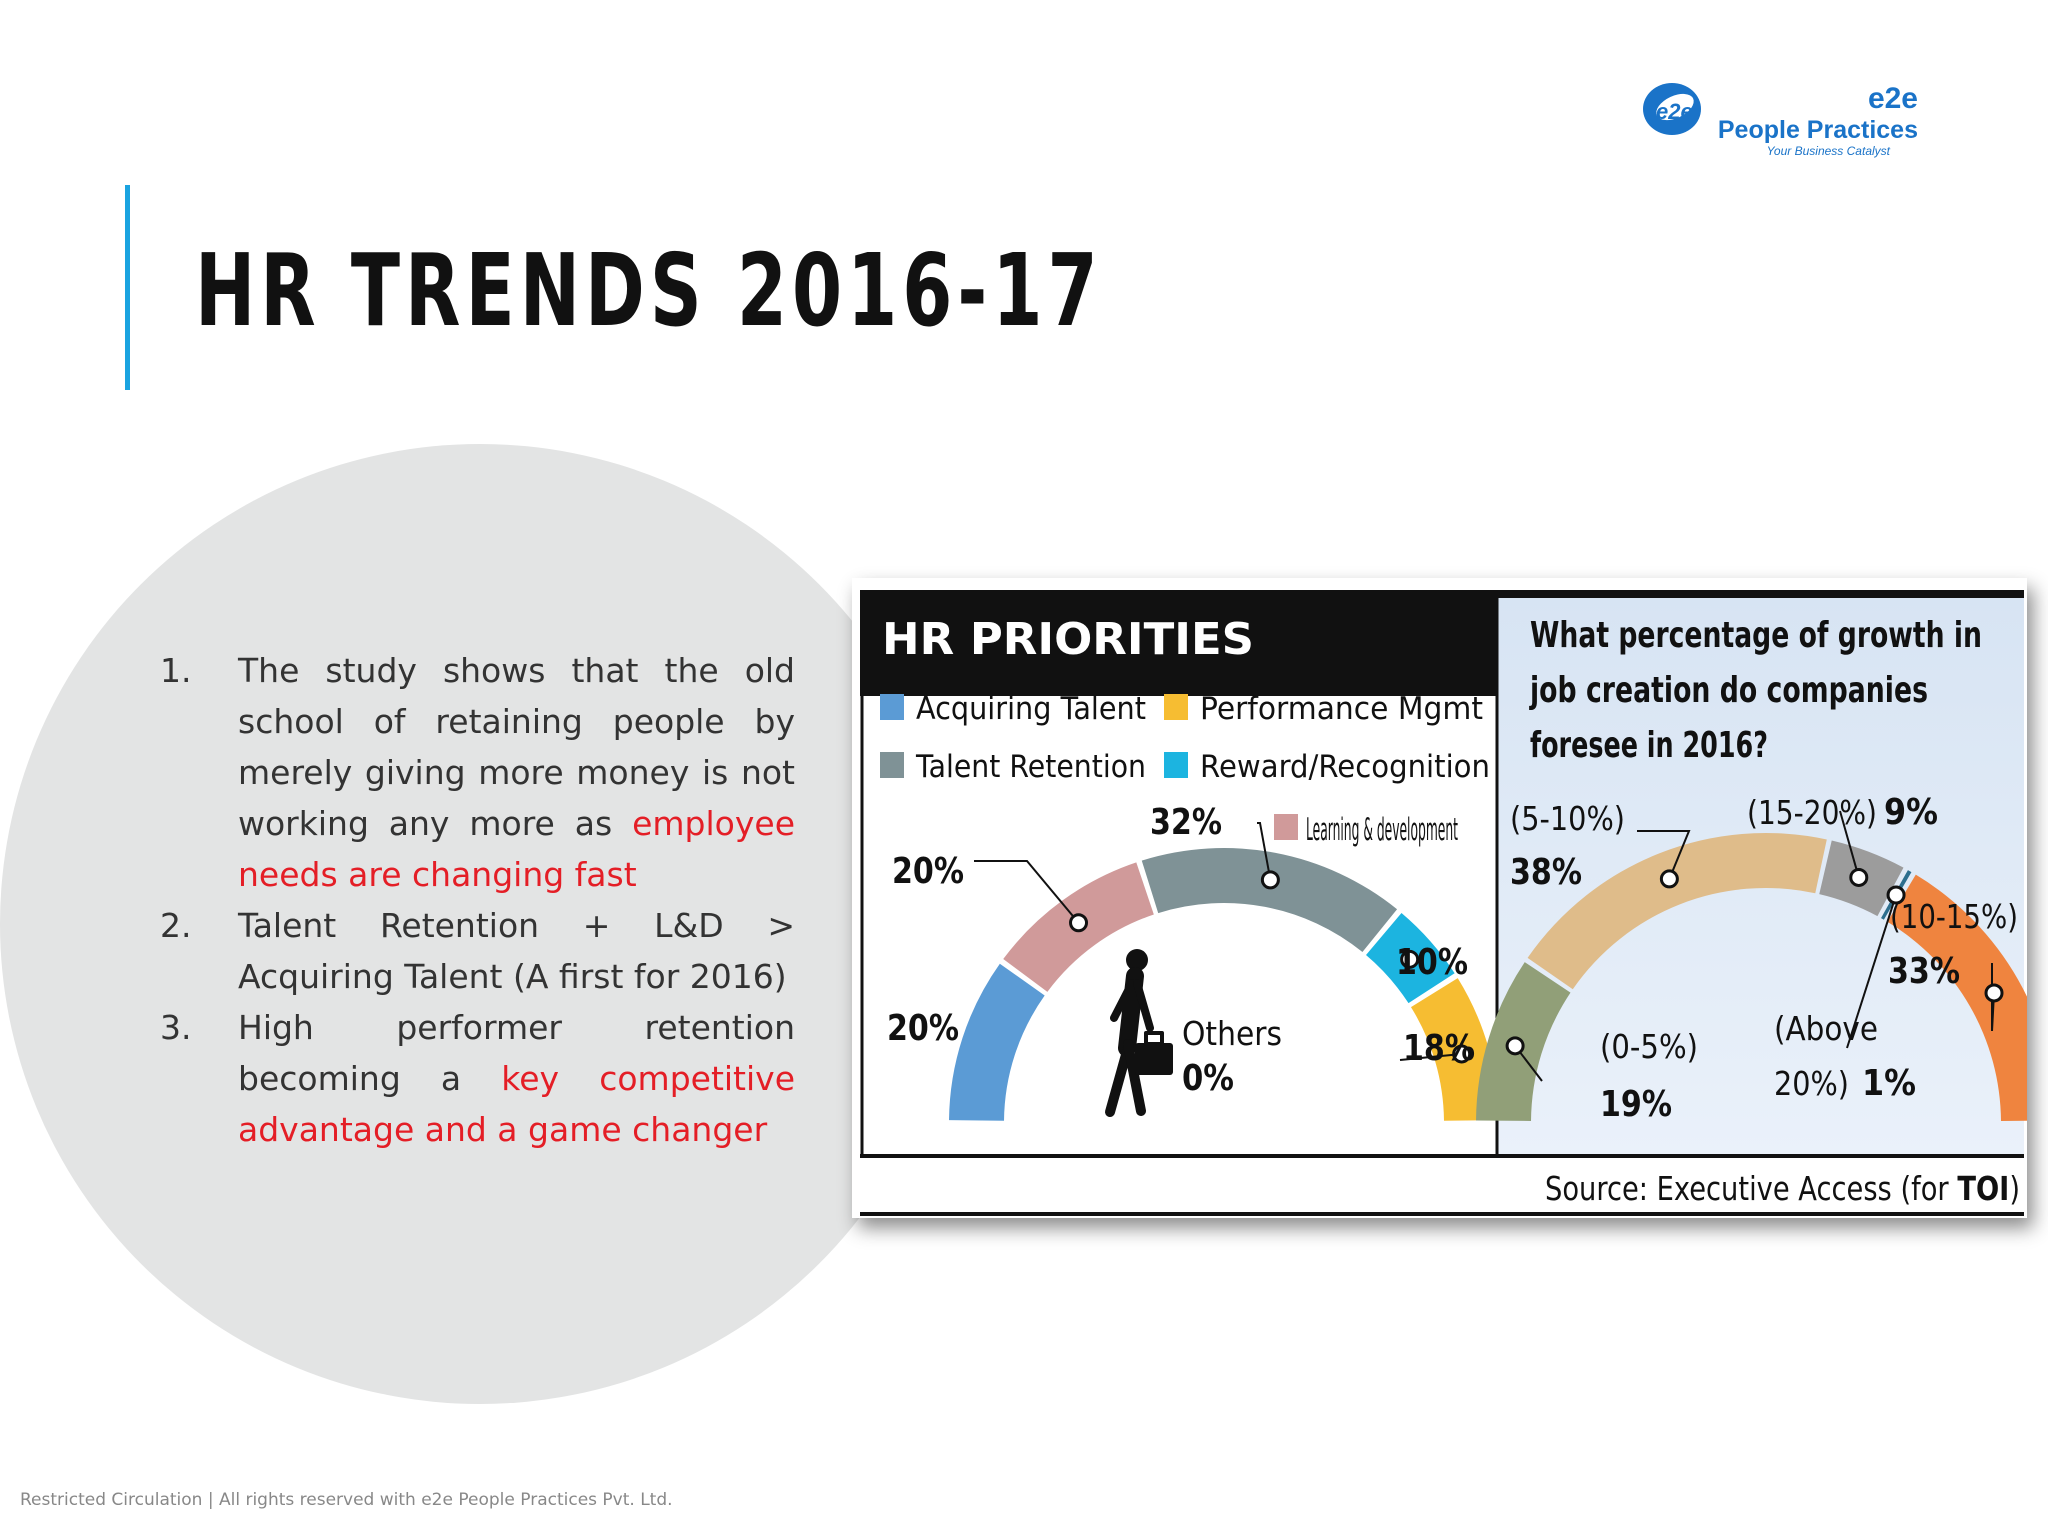 The height and width of the screenshot is (1536, 2048). Describe the element at coordinates (2014, 1188) in the screenshot. I see `source-text-end: )` at that location.